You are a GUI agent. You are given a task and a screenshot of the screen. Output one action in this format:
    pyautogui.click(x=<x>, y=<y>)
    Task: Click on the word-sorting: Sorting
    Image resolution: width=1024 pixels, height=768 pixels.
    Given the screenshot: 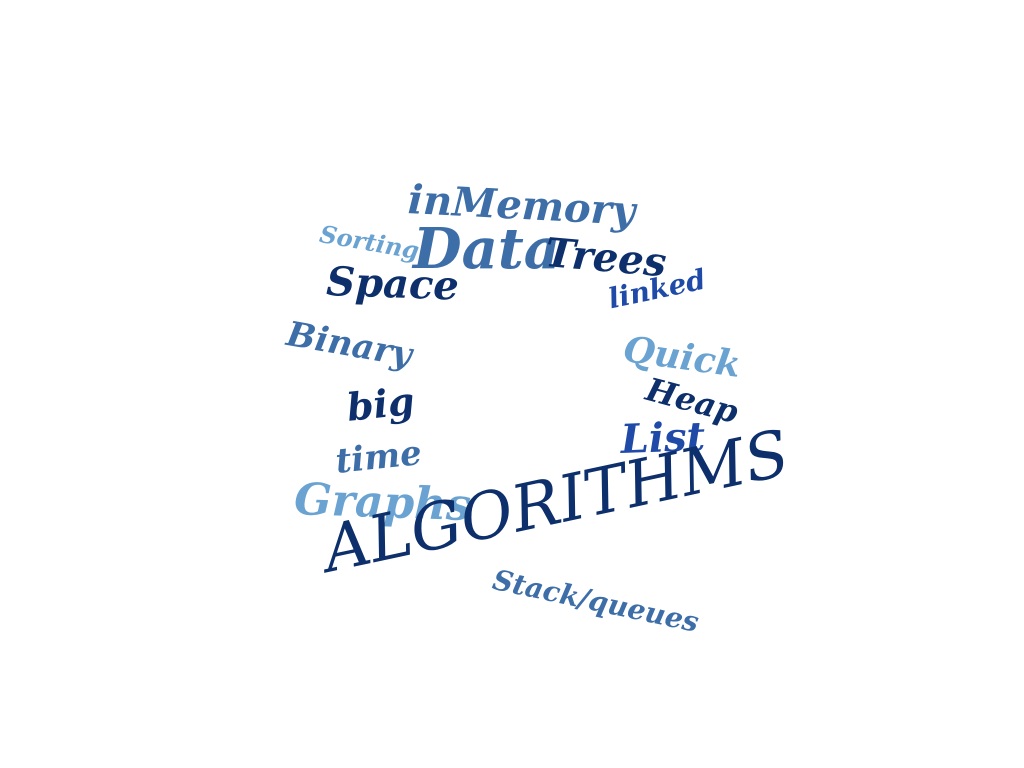 What is the action you would take?
    pyautogui.click(x=369, y=242)
    